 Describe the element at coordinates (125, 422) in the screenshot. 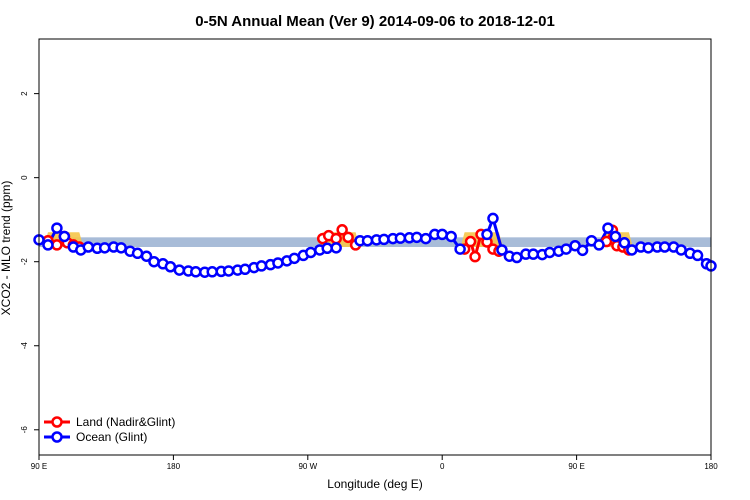

I see `legend-land-label: Land (Nadir&Glint)` at that location.